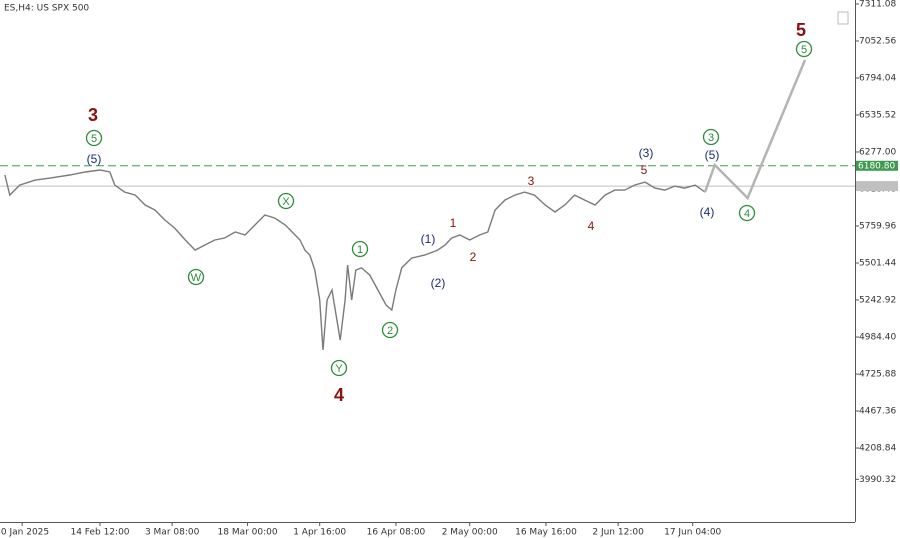 The height and width of the screenshot is (538, 900). I want to click on wave-label: (4), so click(707, 212).